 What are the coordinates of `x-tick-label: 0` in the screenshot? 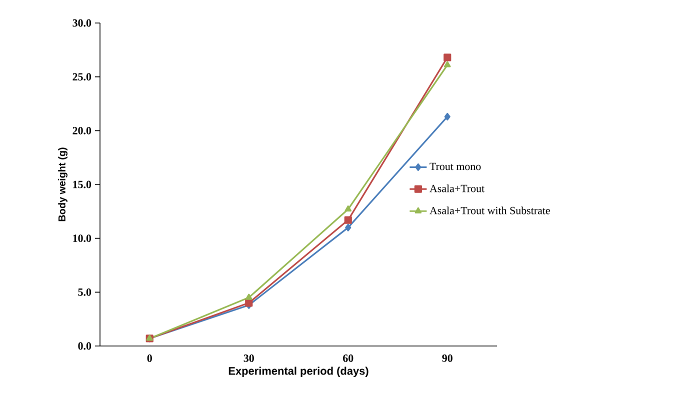 It's located at (149, 358).